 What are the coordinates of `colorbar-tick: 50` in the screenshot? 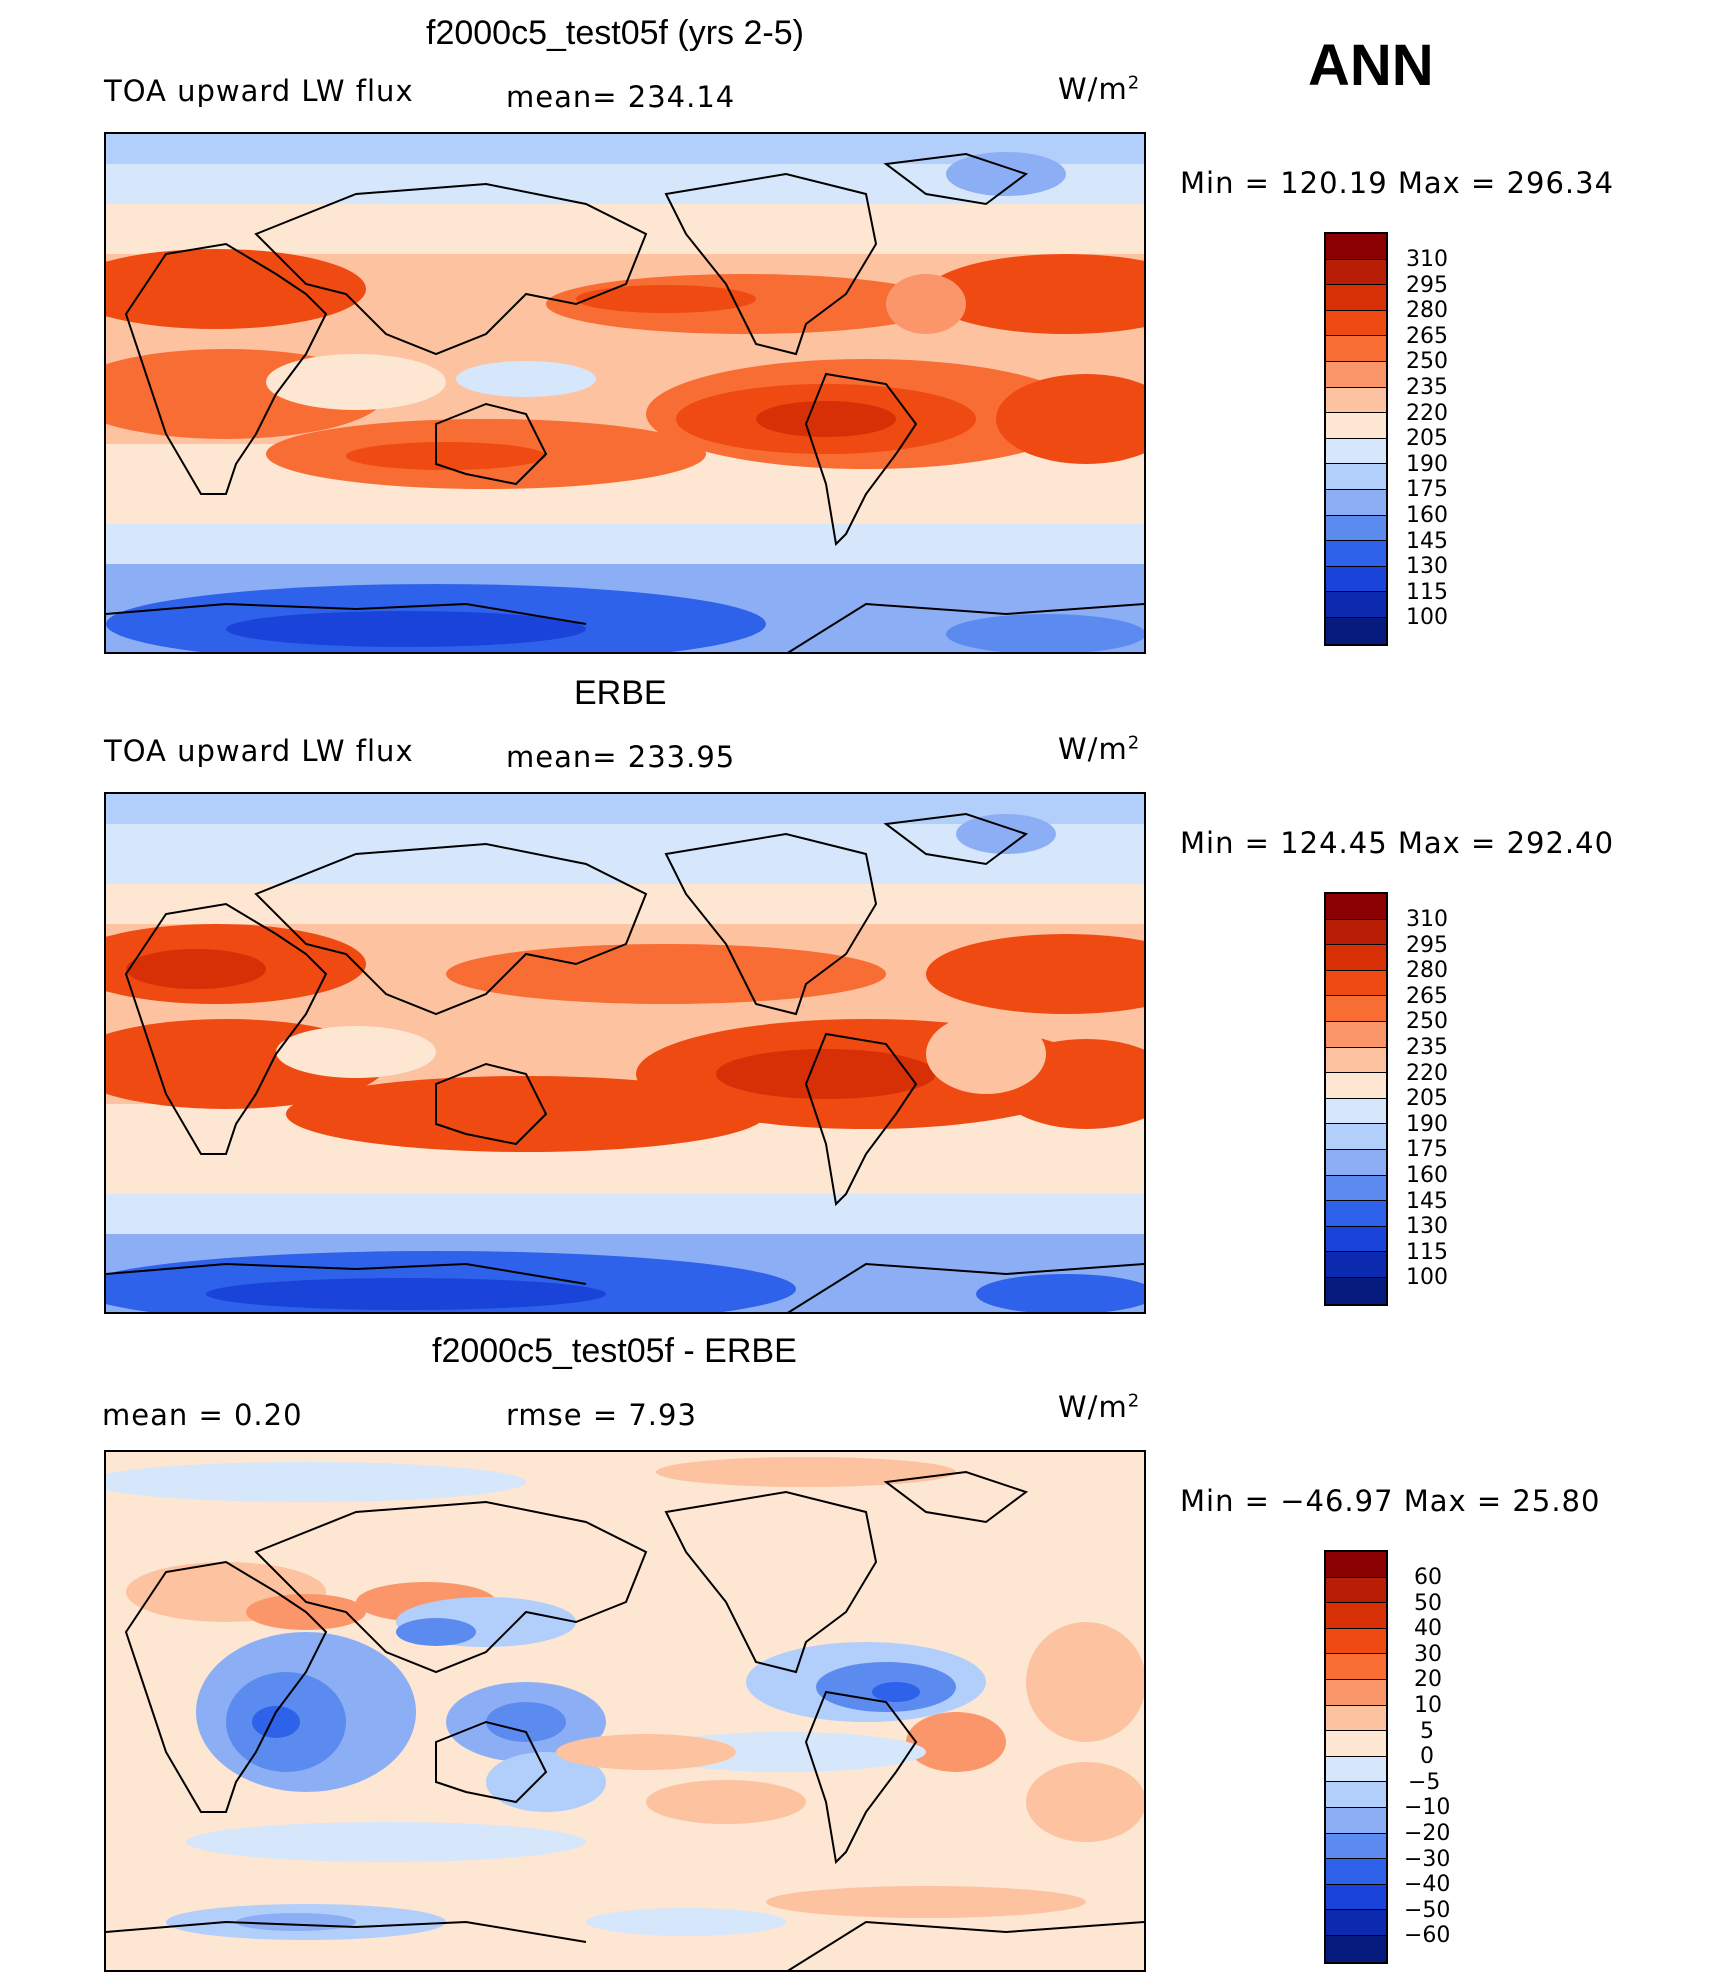 It's located at (1428, 1603).